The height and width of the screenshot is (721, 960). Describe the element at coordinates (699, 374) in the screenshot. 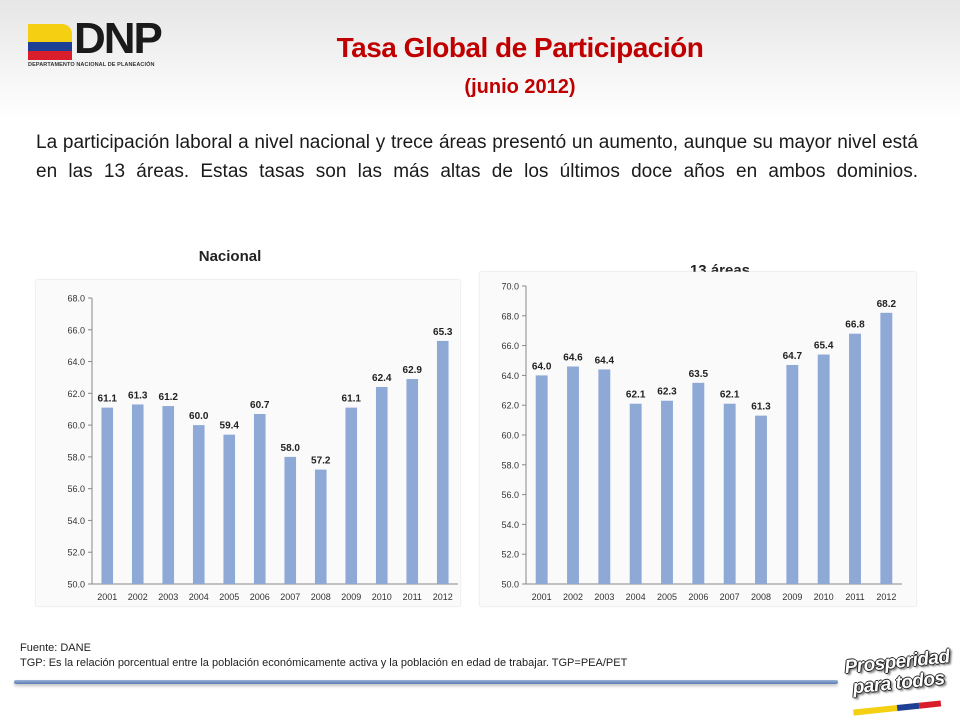

I see `data-label: 63.5` at that location.